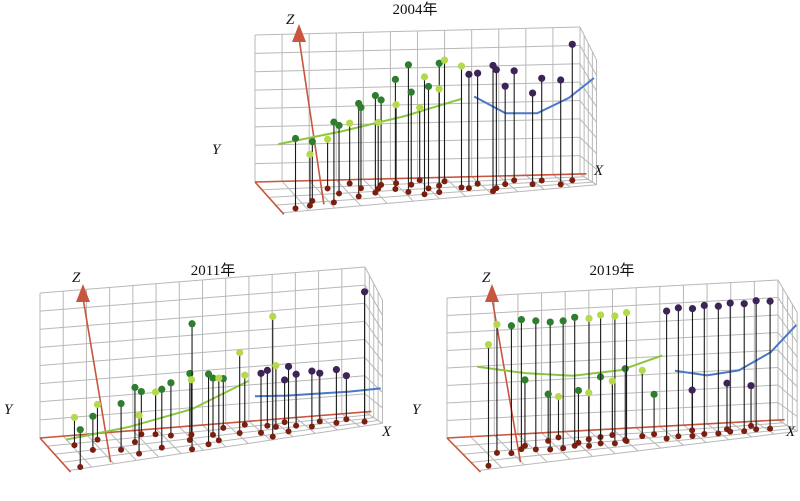 This screenshot has width=800, height=501. What do you see at coordinates (386, 432) in the screenshot?
I see `x-axis-label: X` at bounding box center [386, 432].